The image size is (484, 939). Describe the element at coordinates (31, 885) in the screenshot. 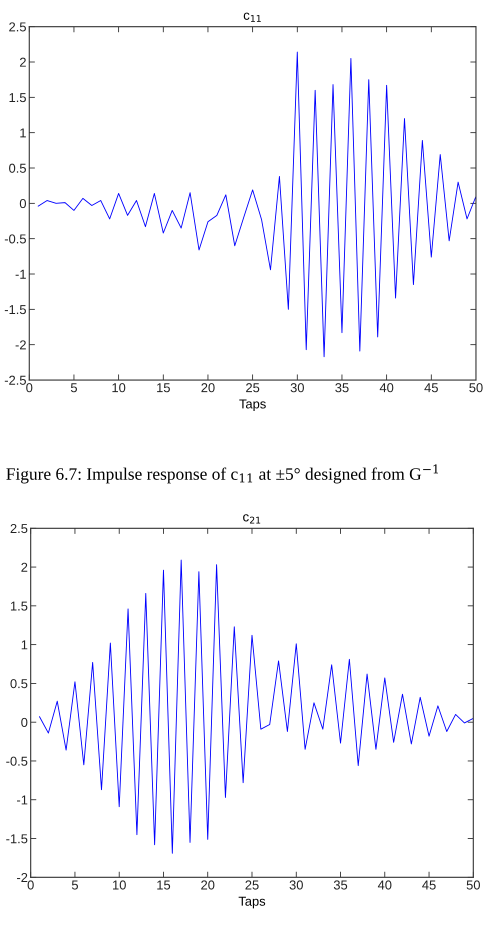

I see `x-tick-label: 0` at that location.